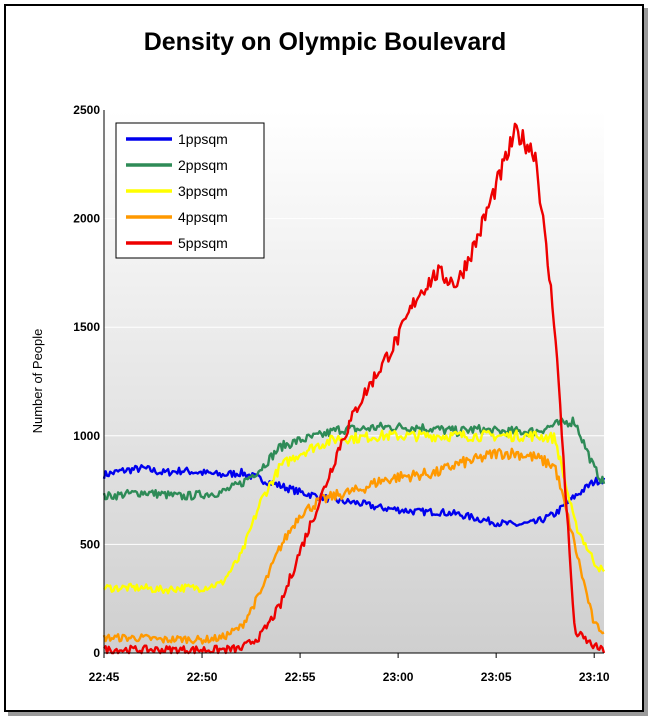 This screenshot has height=718, width=650. I want to click on legend-entry: 3ppsqm, so click(203, 191).